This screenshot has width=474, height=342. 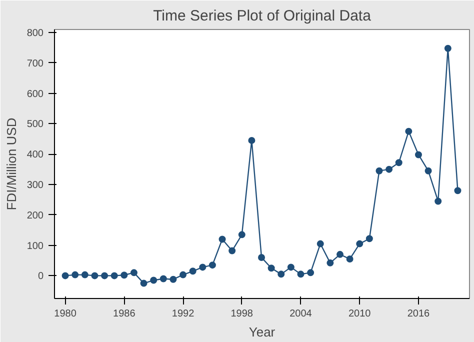 What do you see at coordinates (35, 94) in the screenshot?
I see `y-tick-label: 600` at bounding box center [35, 94].